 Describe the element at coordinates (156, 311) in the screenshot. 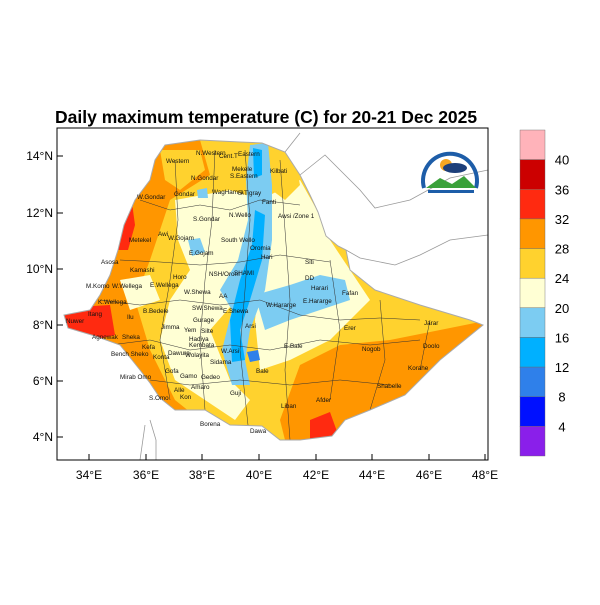

I see `zone-label: B.Bedele` at that location.